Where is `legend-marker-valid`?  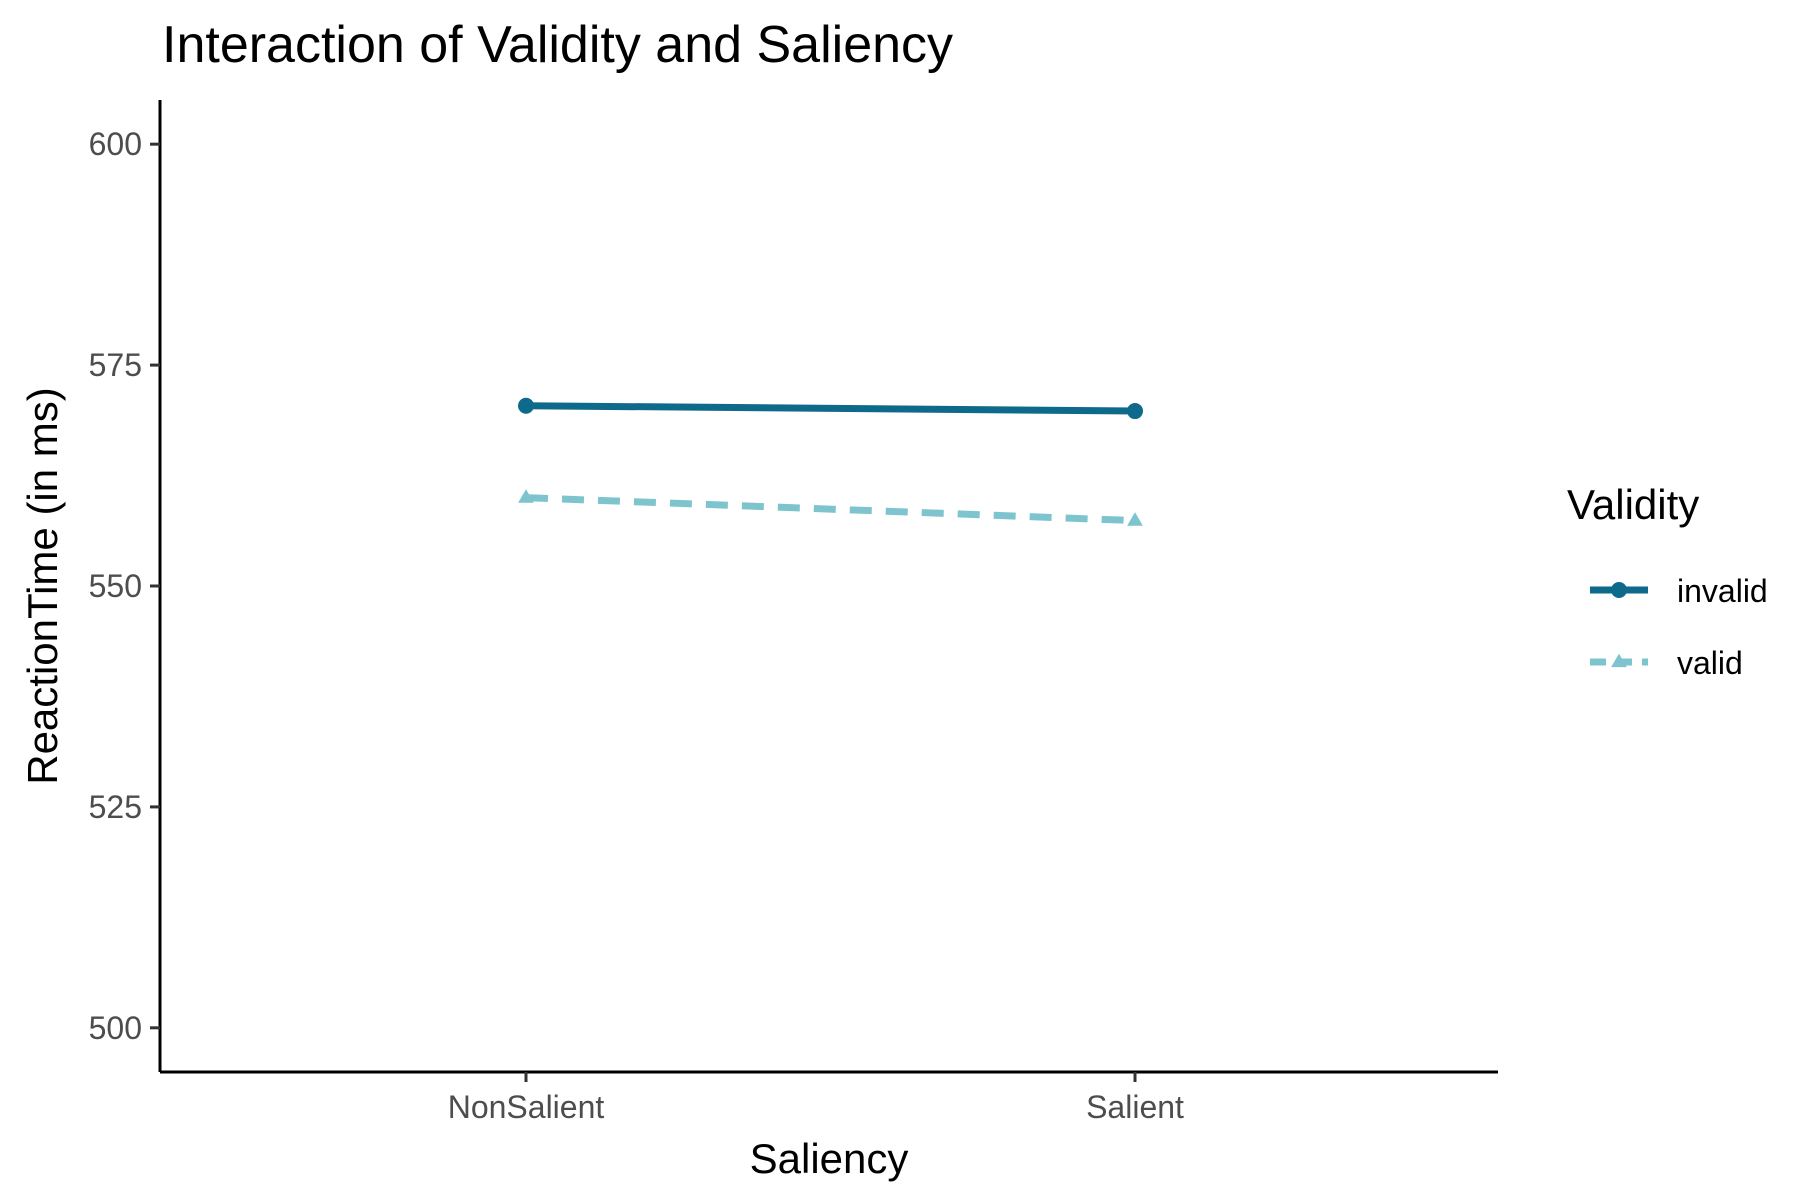
legend-marker-valid is located at coordinates (1619, 660).